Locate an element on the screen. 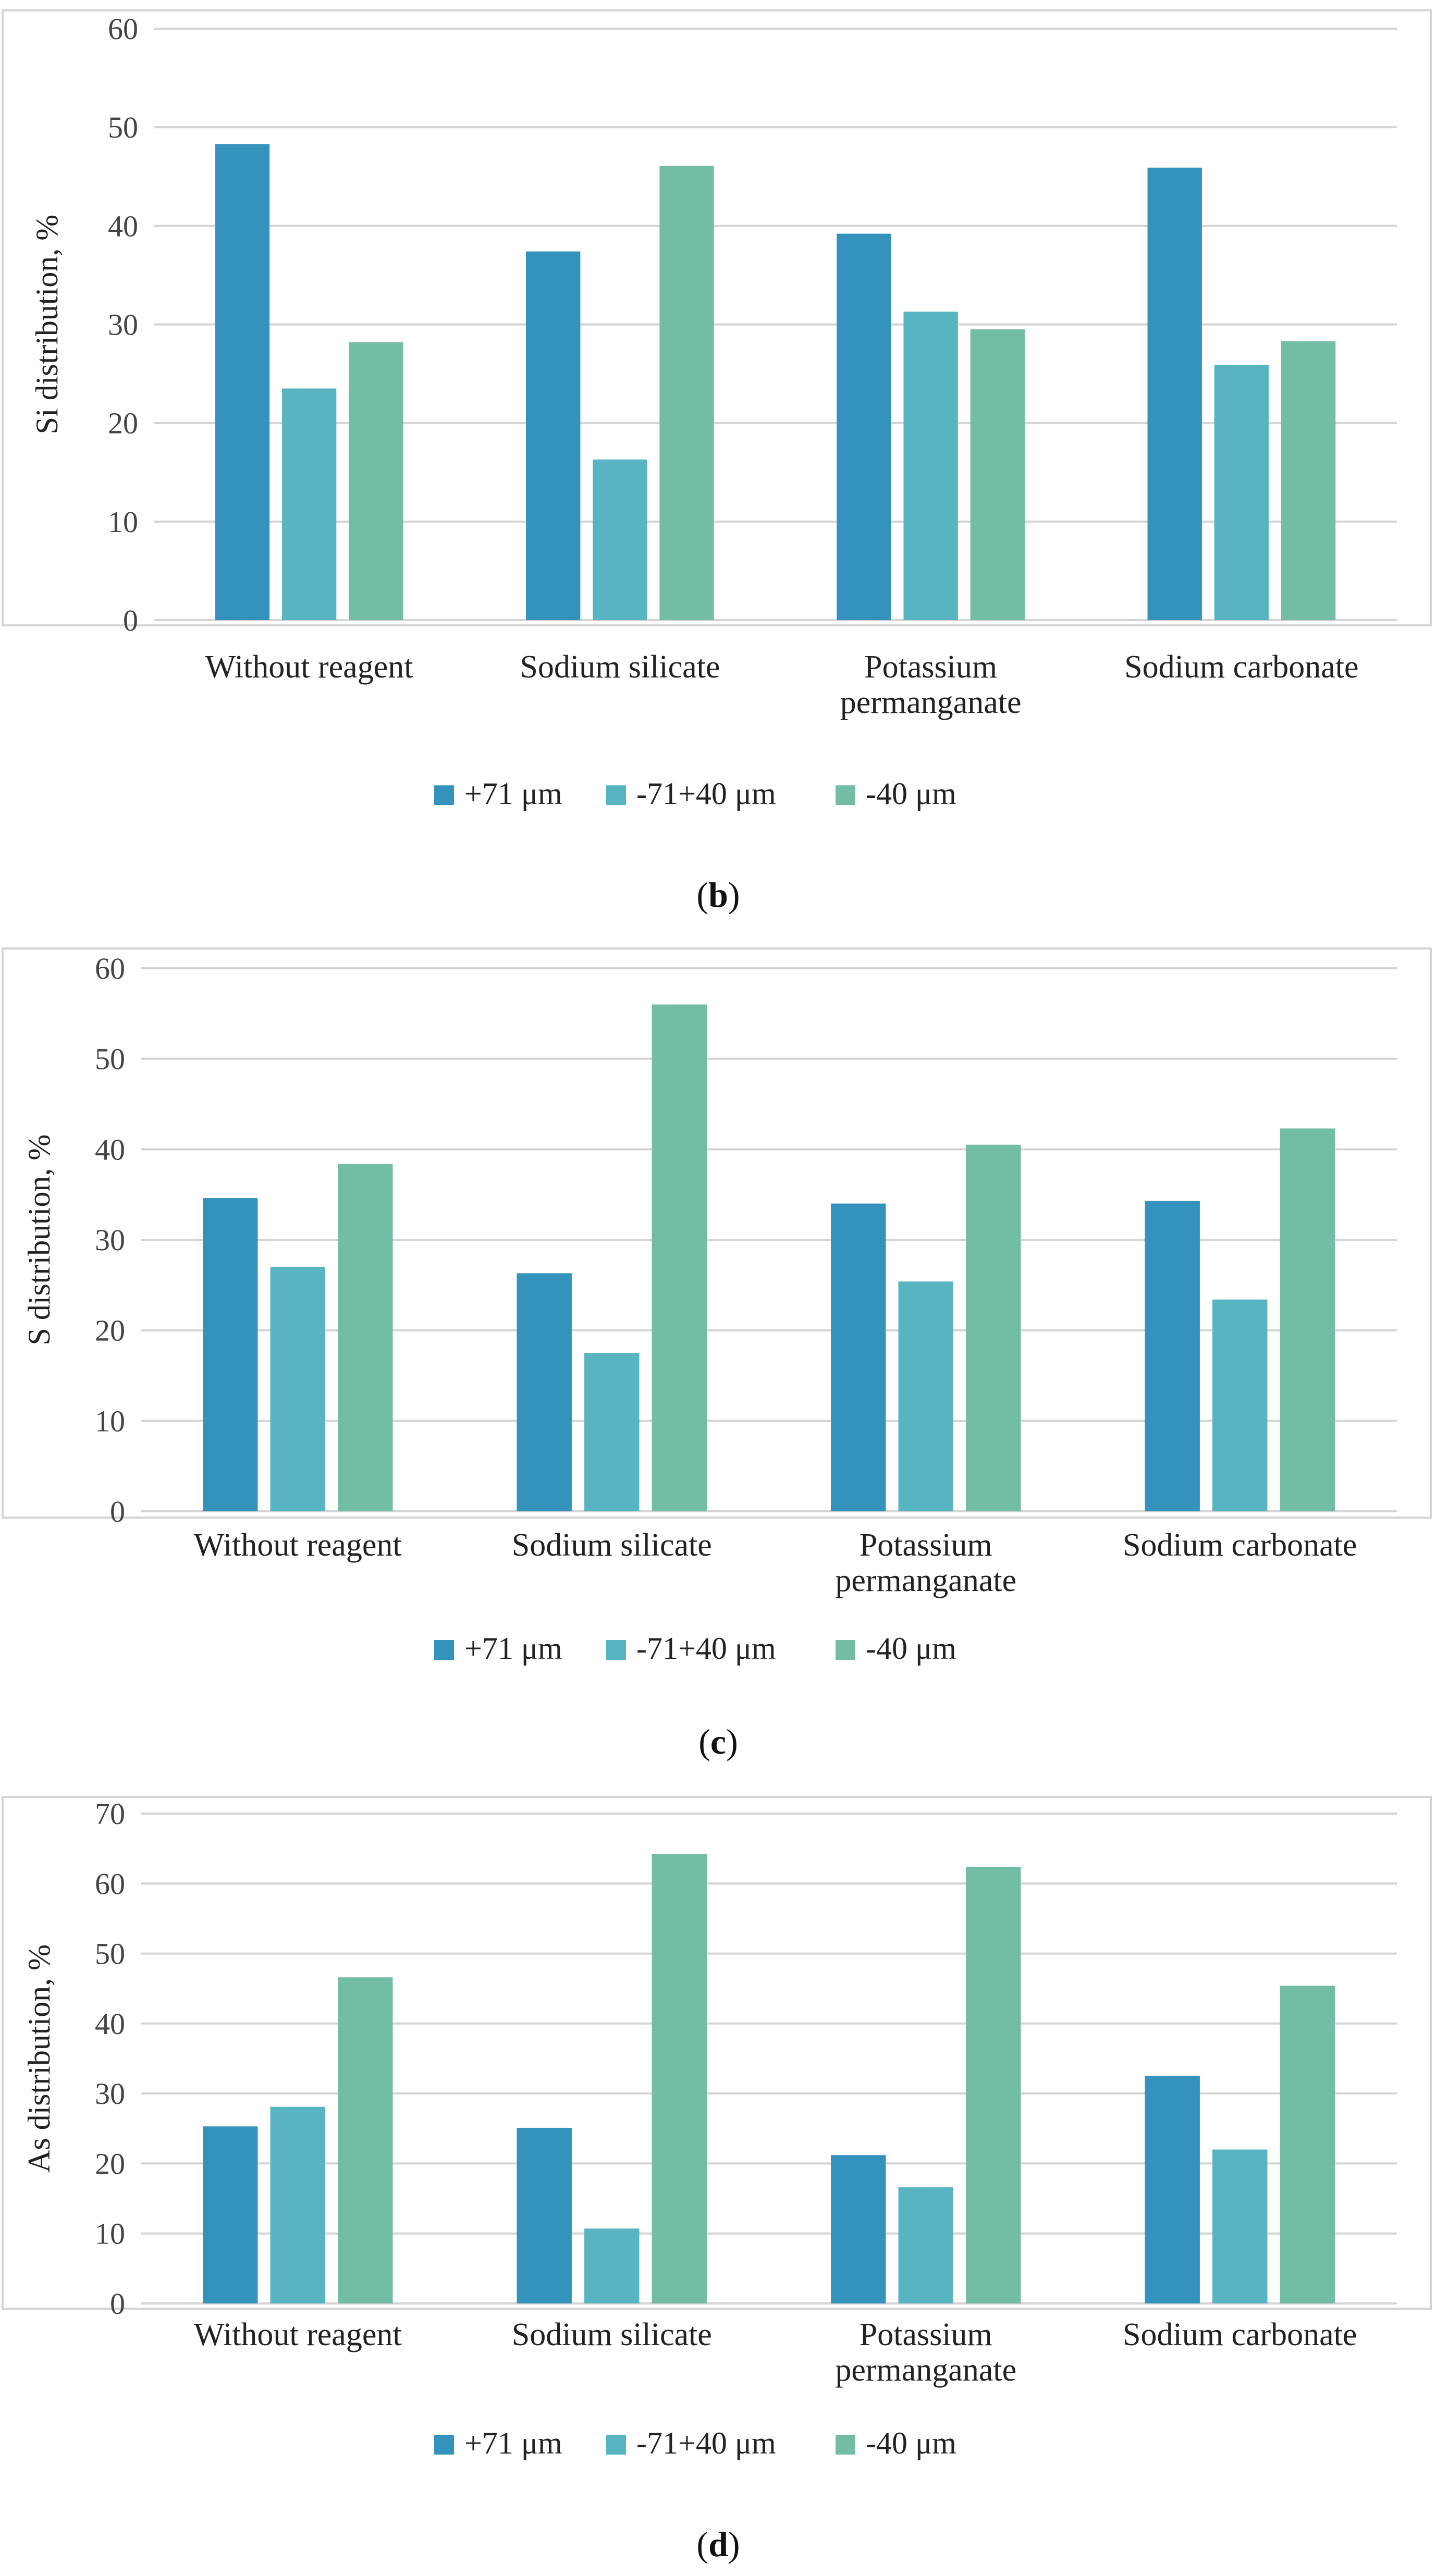  y-tick-label: 70 is located at coordinates (110, 1814).